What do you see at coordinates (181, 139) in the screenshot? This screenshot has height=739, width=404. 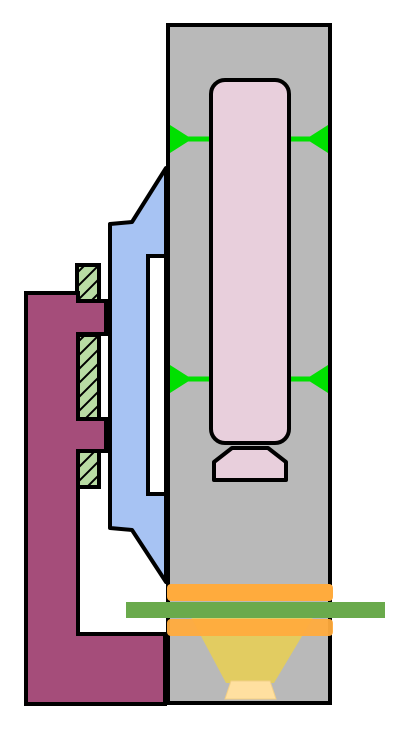 I see `connector-arrow-upper-left` at bounding box center [181, 139].